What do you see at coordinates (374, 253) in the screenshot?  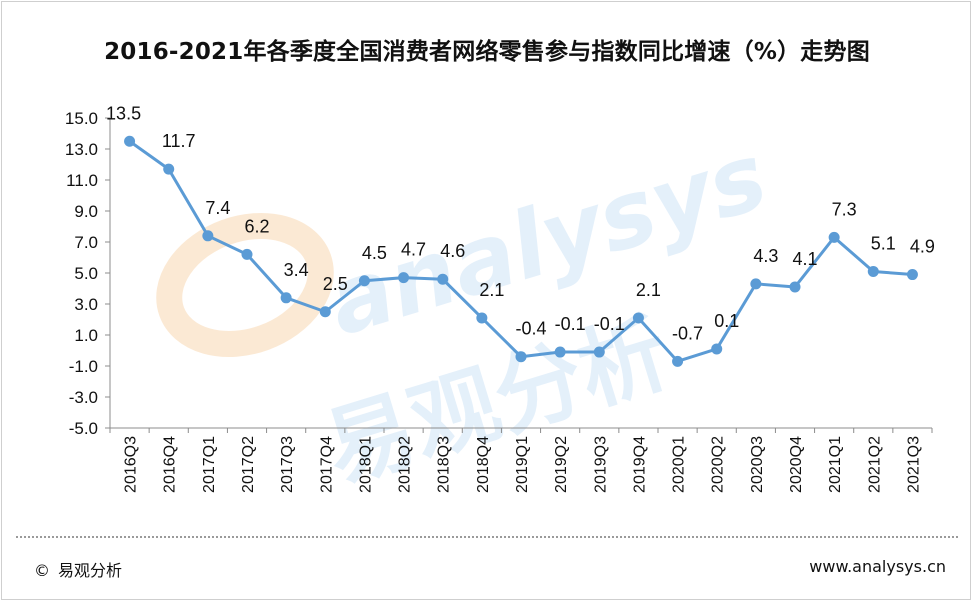 I see `data-label: 4.5` at bounding box center [374, 253].